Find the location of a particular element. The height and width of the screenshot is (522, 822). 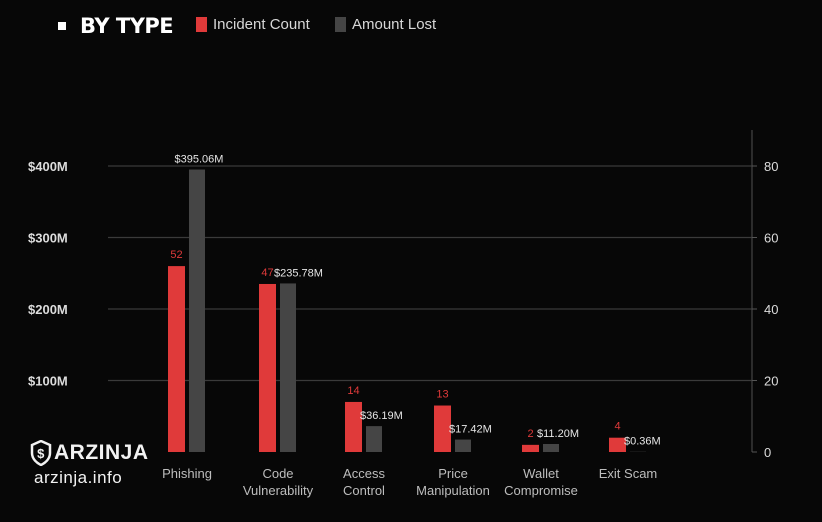

legend-label-incident-count: Incident Count is located at coordinates (261, 24).